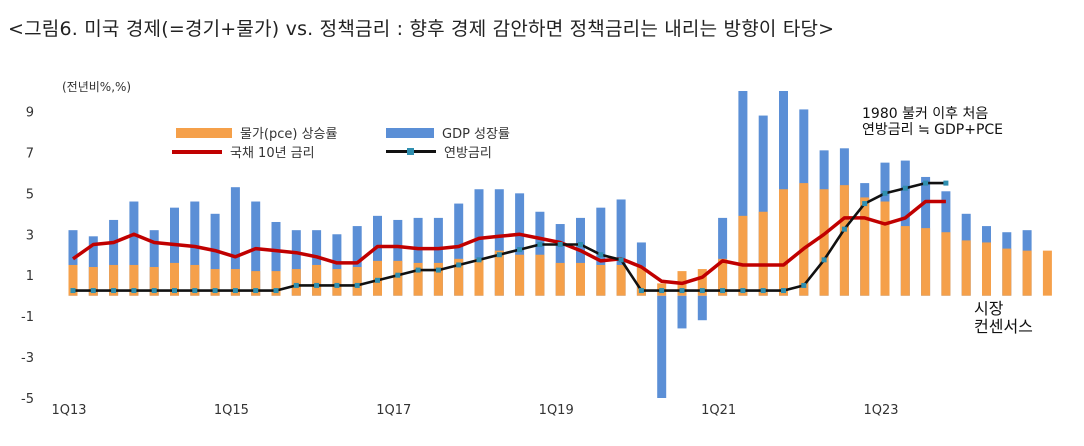 The width and height of the screenshot is (1084, 446). I want to click on x-tick-label: 1Q17, so click(393, 410).